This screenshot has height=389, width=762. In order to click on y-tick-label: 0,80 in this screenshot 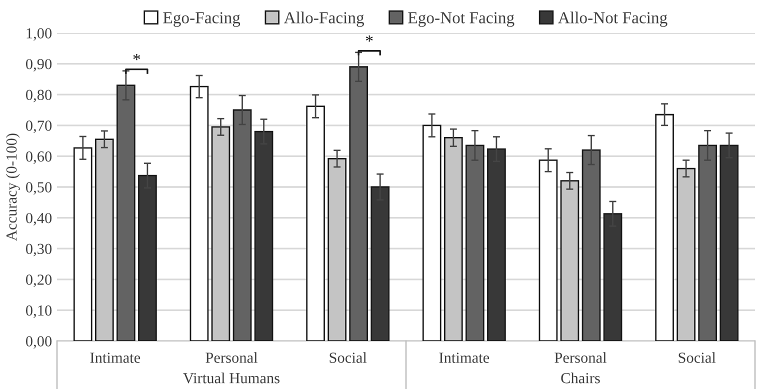, I will do `click(39, 96)`.